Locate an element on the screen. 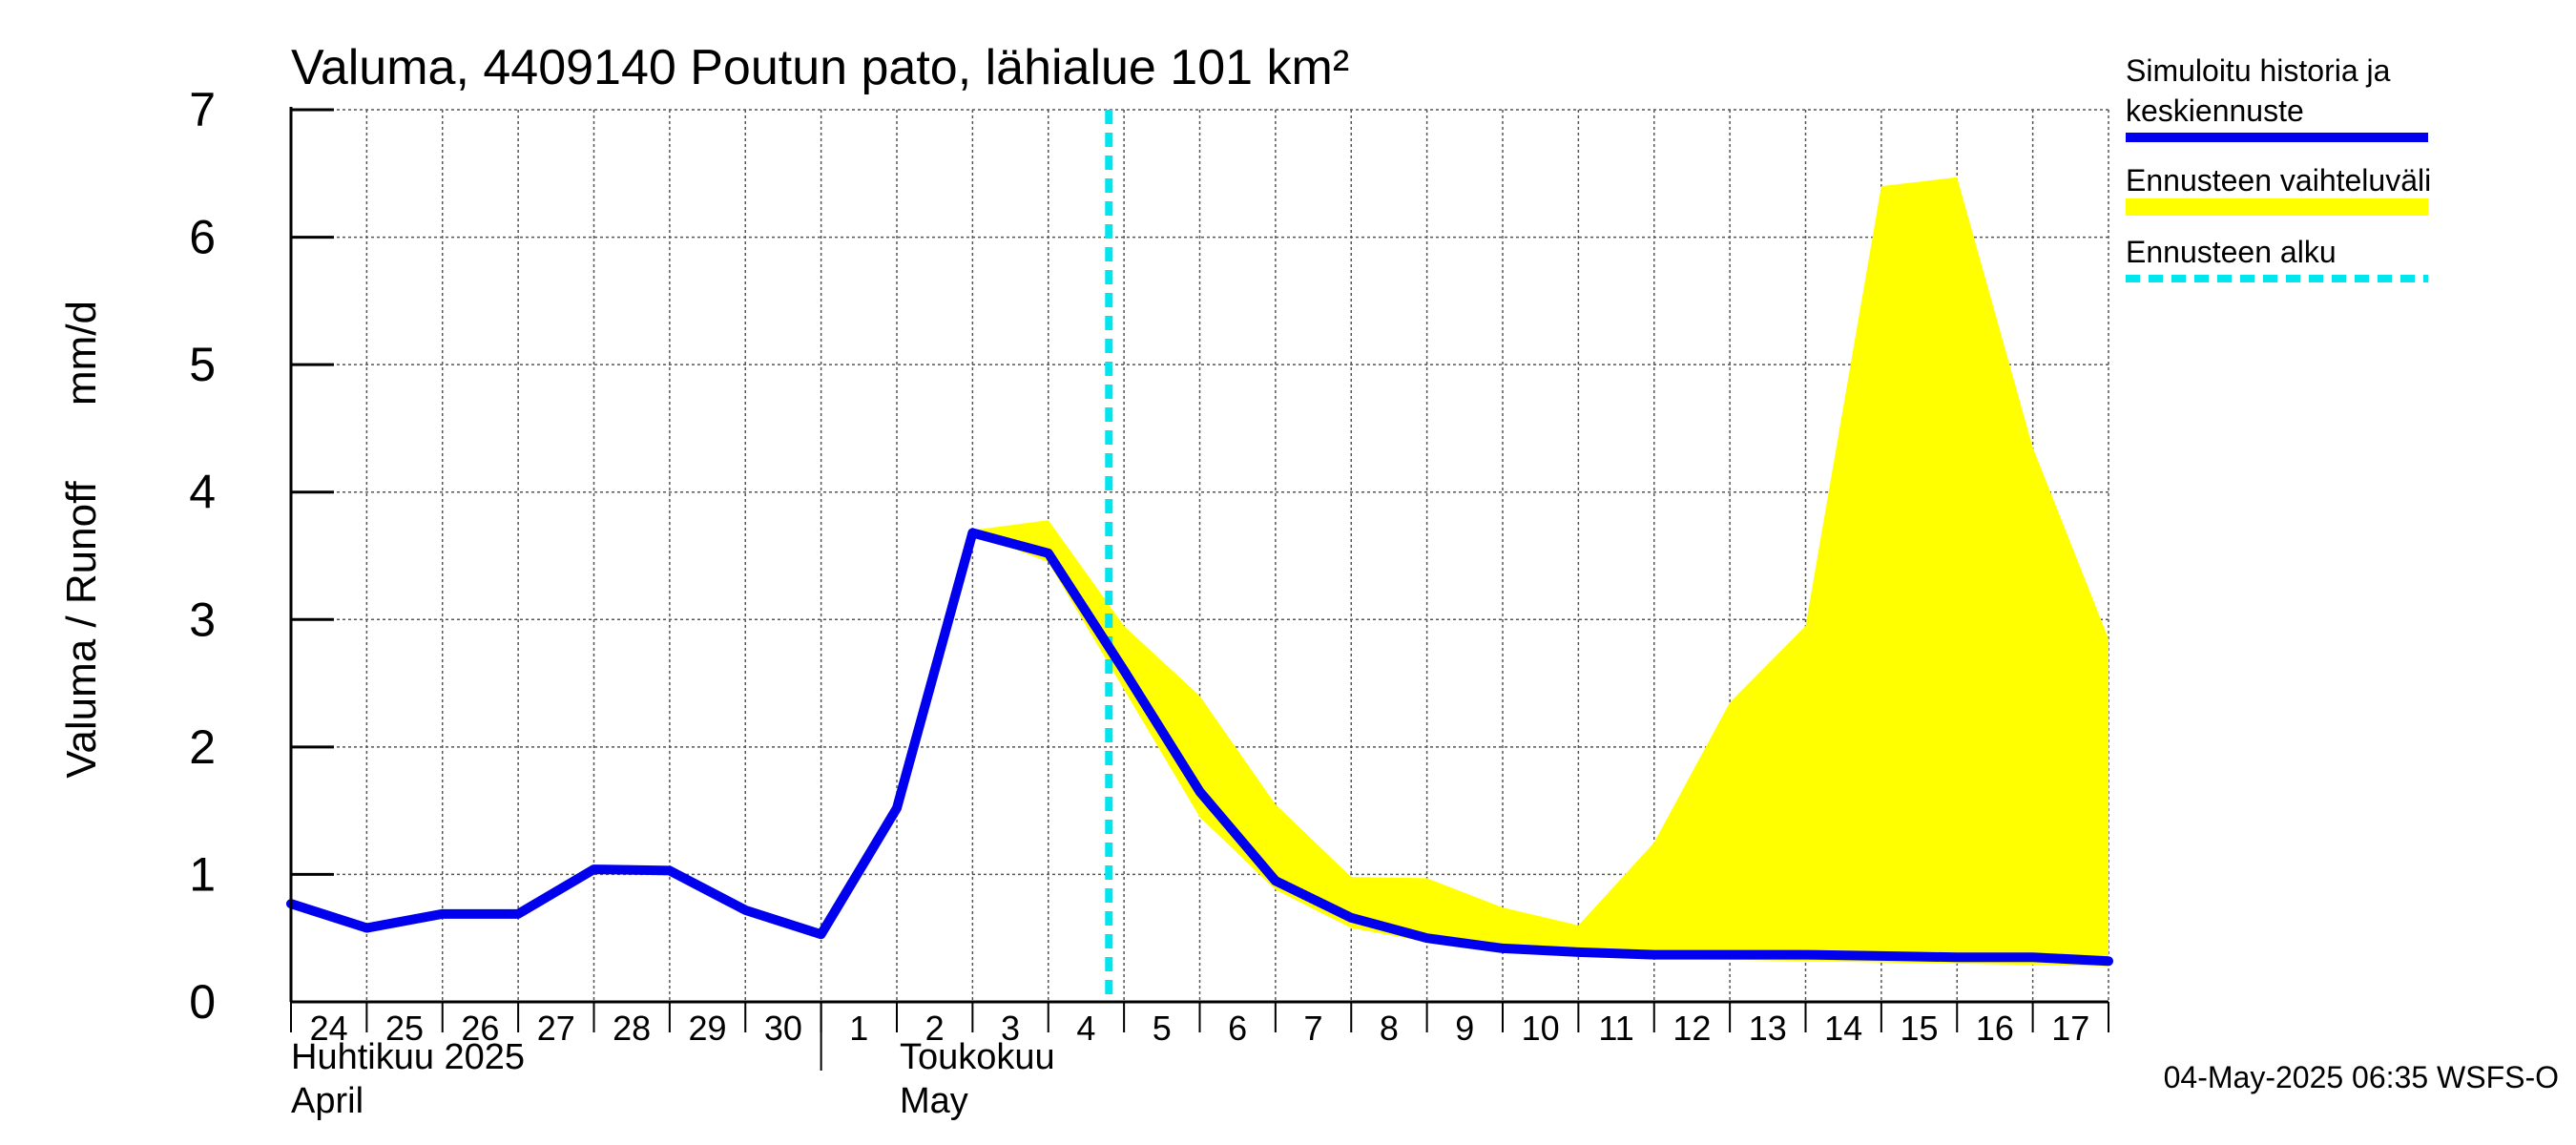 This screenshot has height=1145, width=2576. legend-range-label: Ennusteen vaihteluväli is located at coordinates (2278, 180).